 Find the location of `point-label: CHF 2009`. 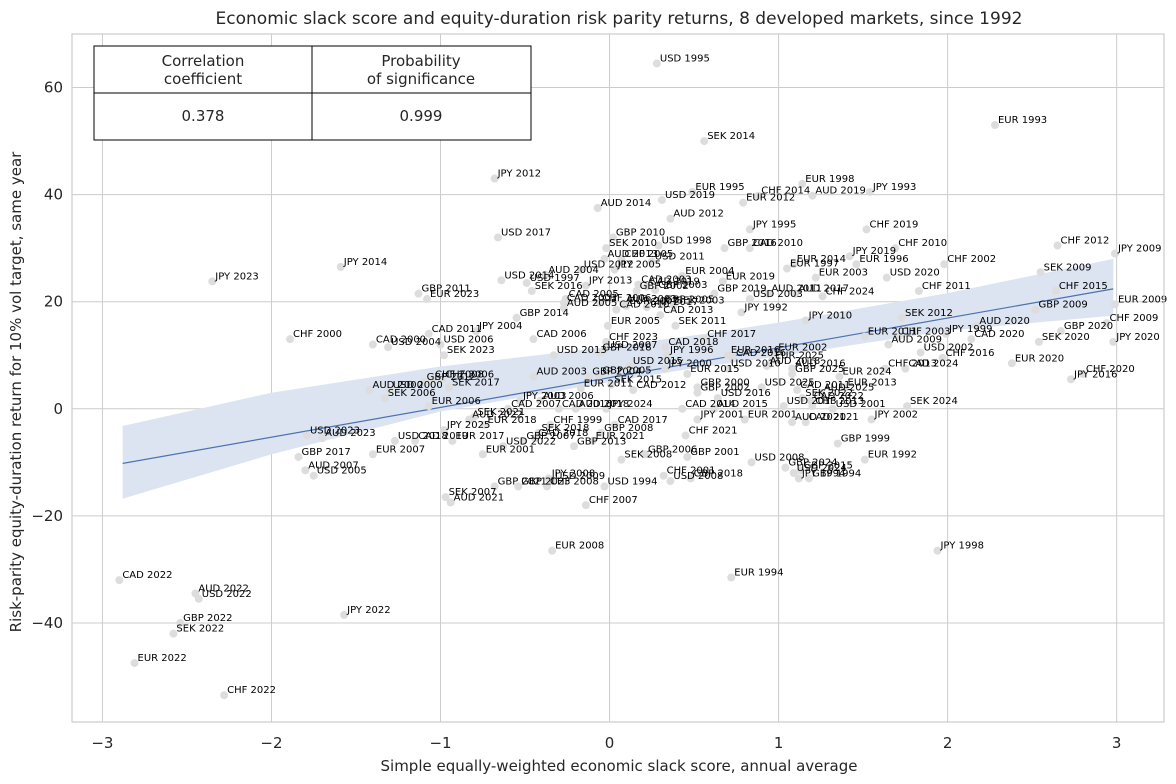

point-label: CHF 2009 is located at coordinates (1134, 318).